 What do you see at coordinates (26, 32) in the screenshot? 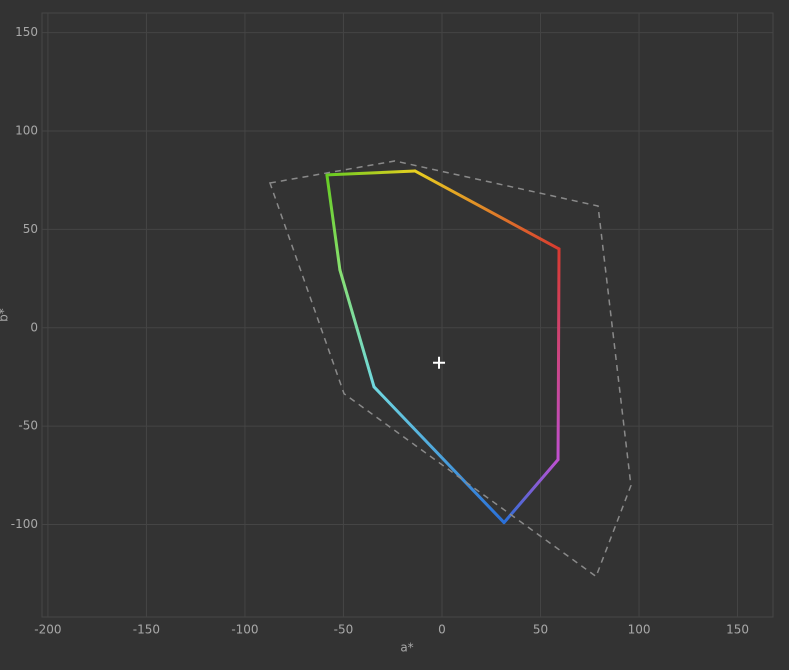
I see `y-tick-label: 150` at bounding box center [26, 32].